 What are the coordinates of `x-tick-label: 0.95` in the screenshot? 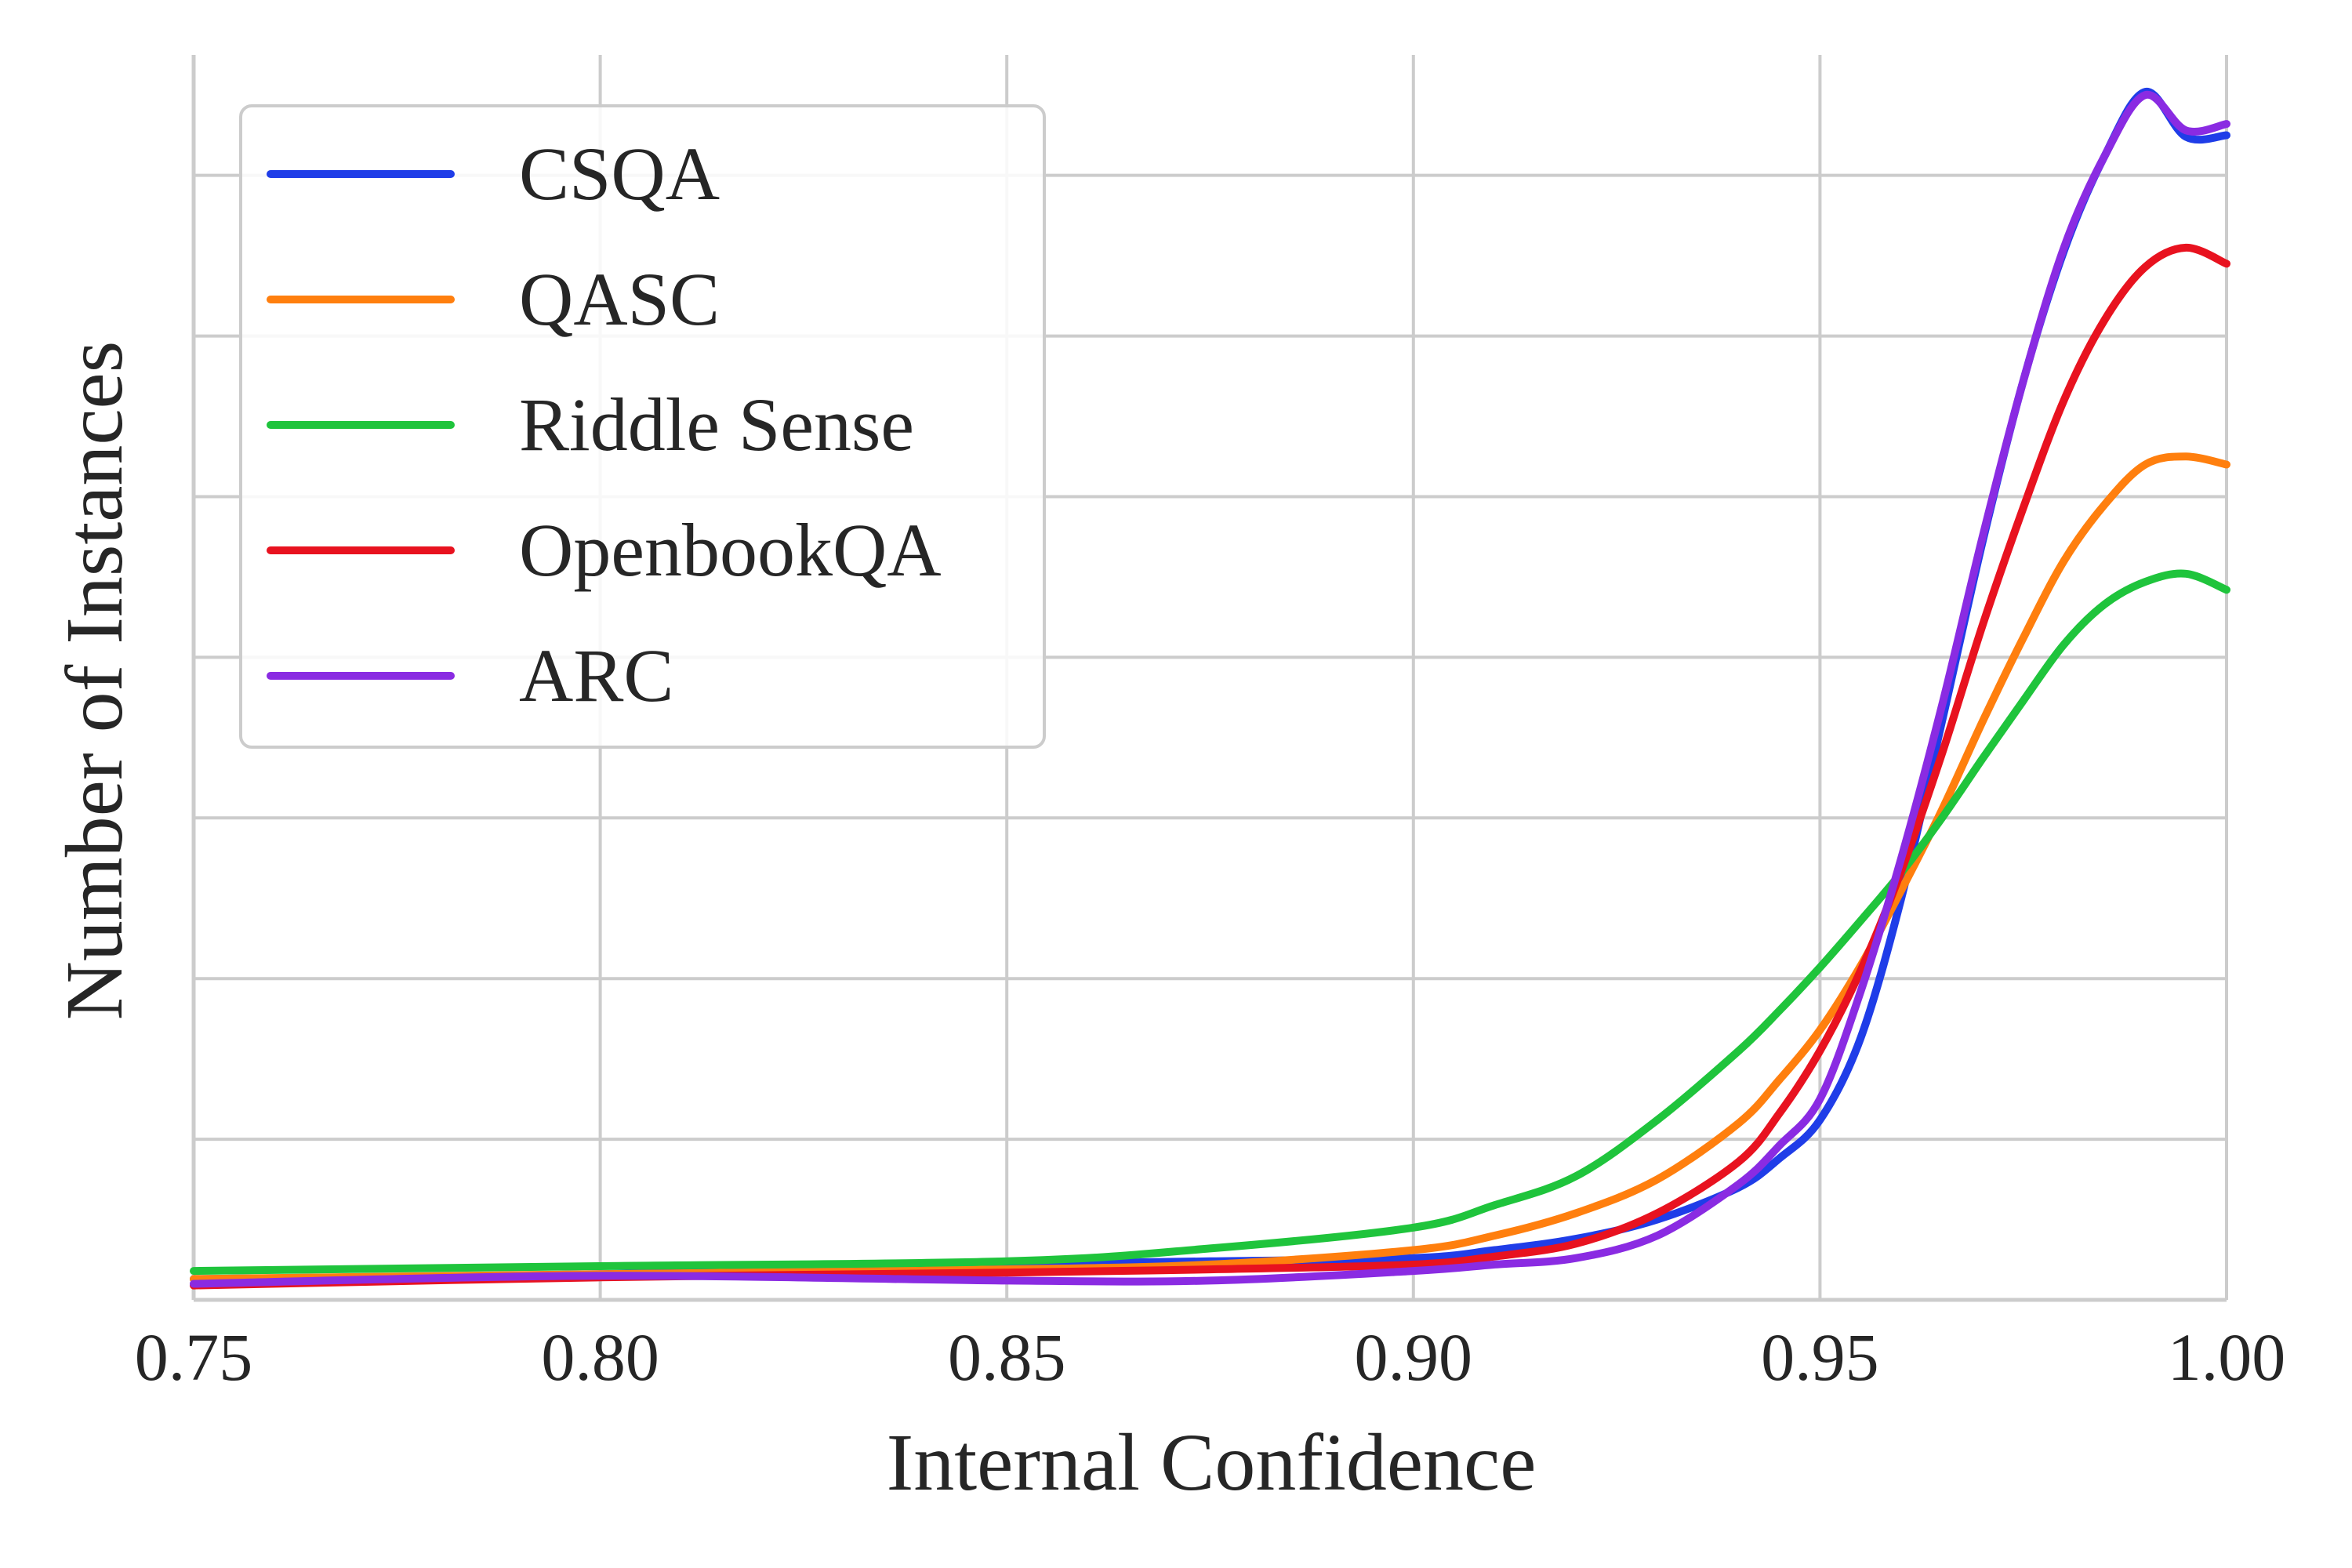 It's located at (1820, 1357).